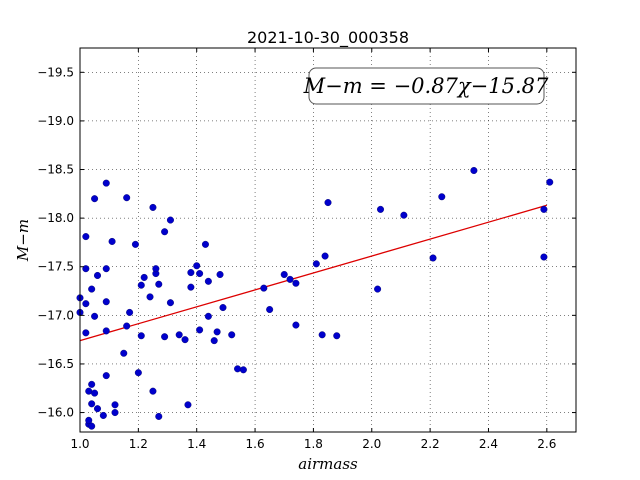 The image size is (640, 480). Describe the element at coordinates (55, 413) in the screenshot. I see `y-tick-label: −16.0` at that location.